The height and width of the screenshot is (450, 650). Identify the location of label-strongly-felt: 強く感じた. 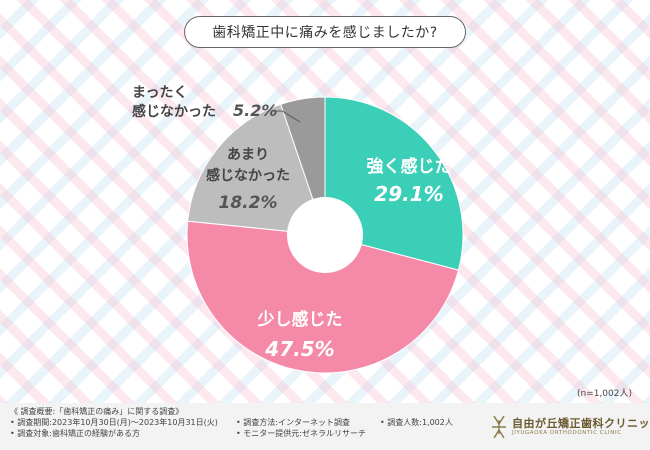
(409, 166).